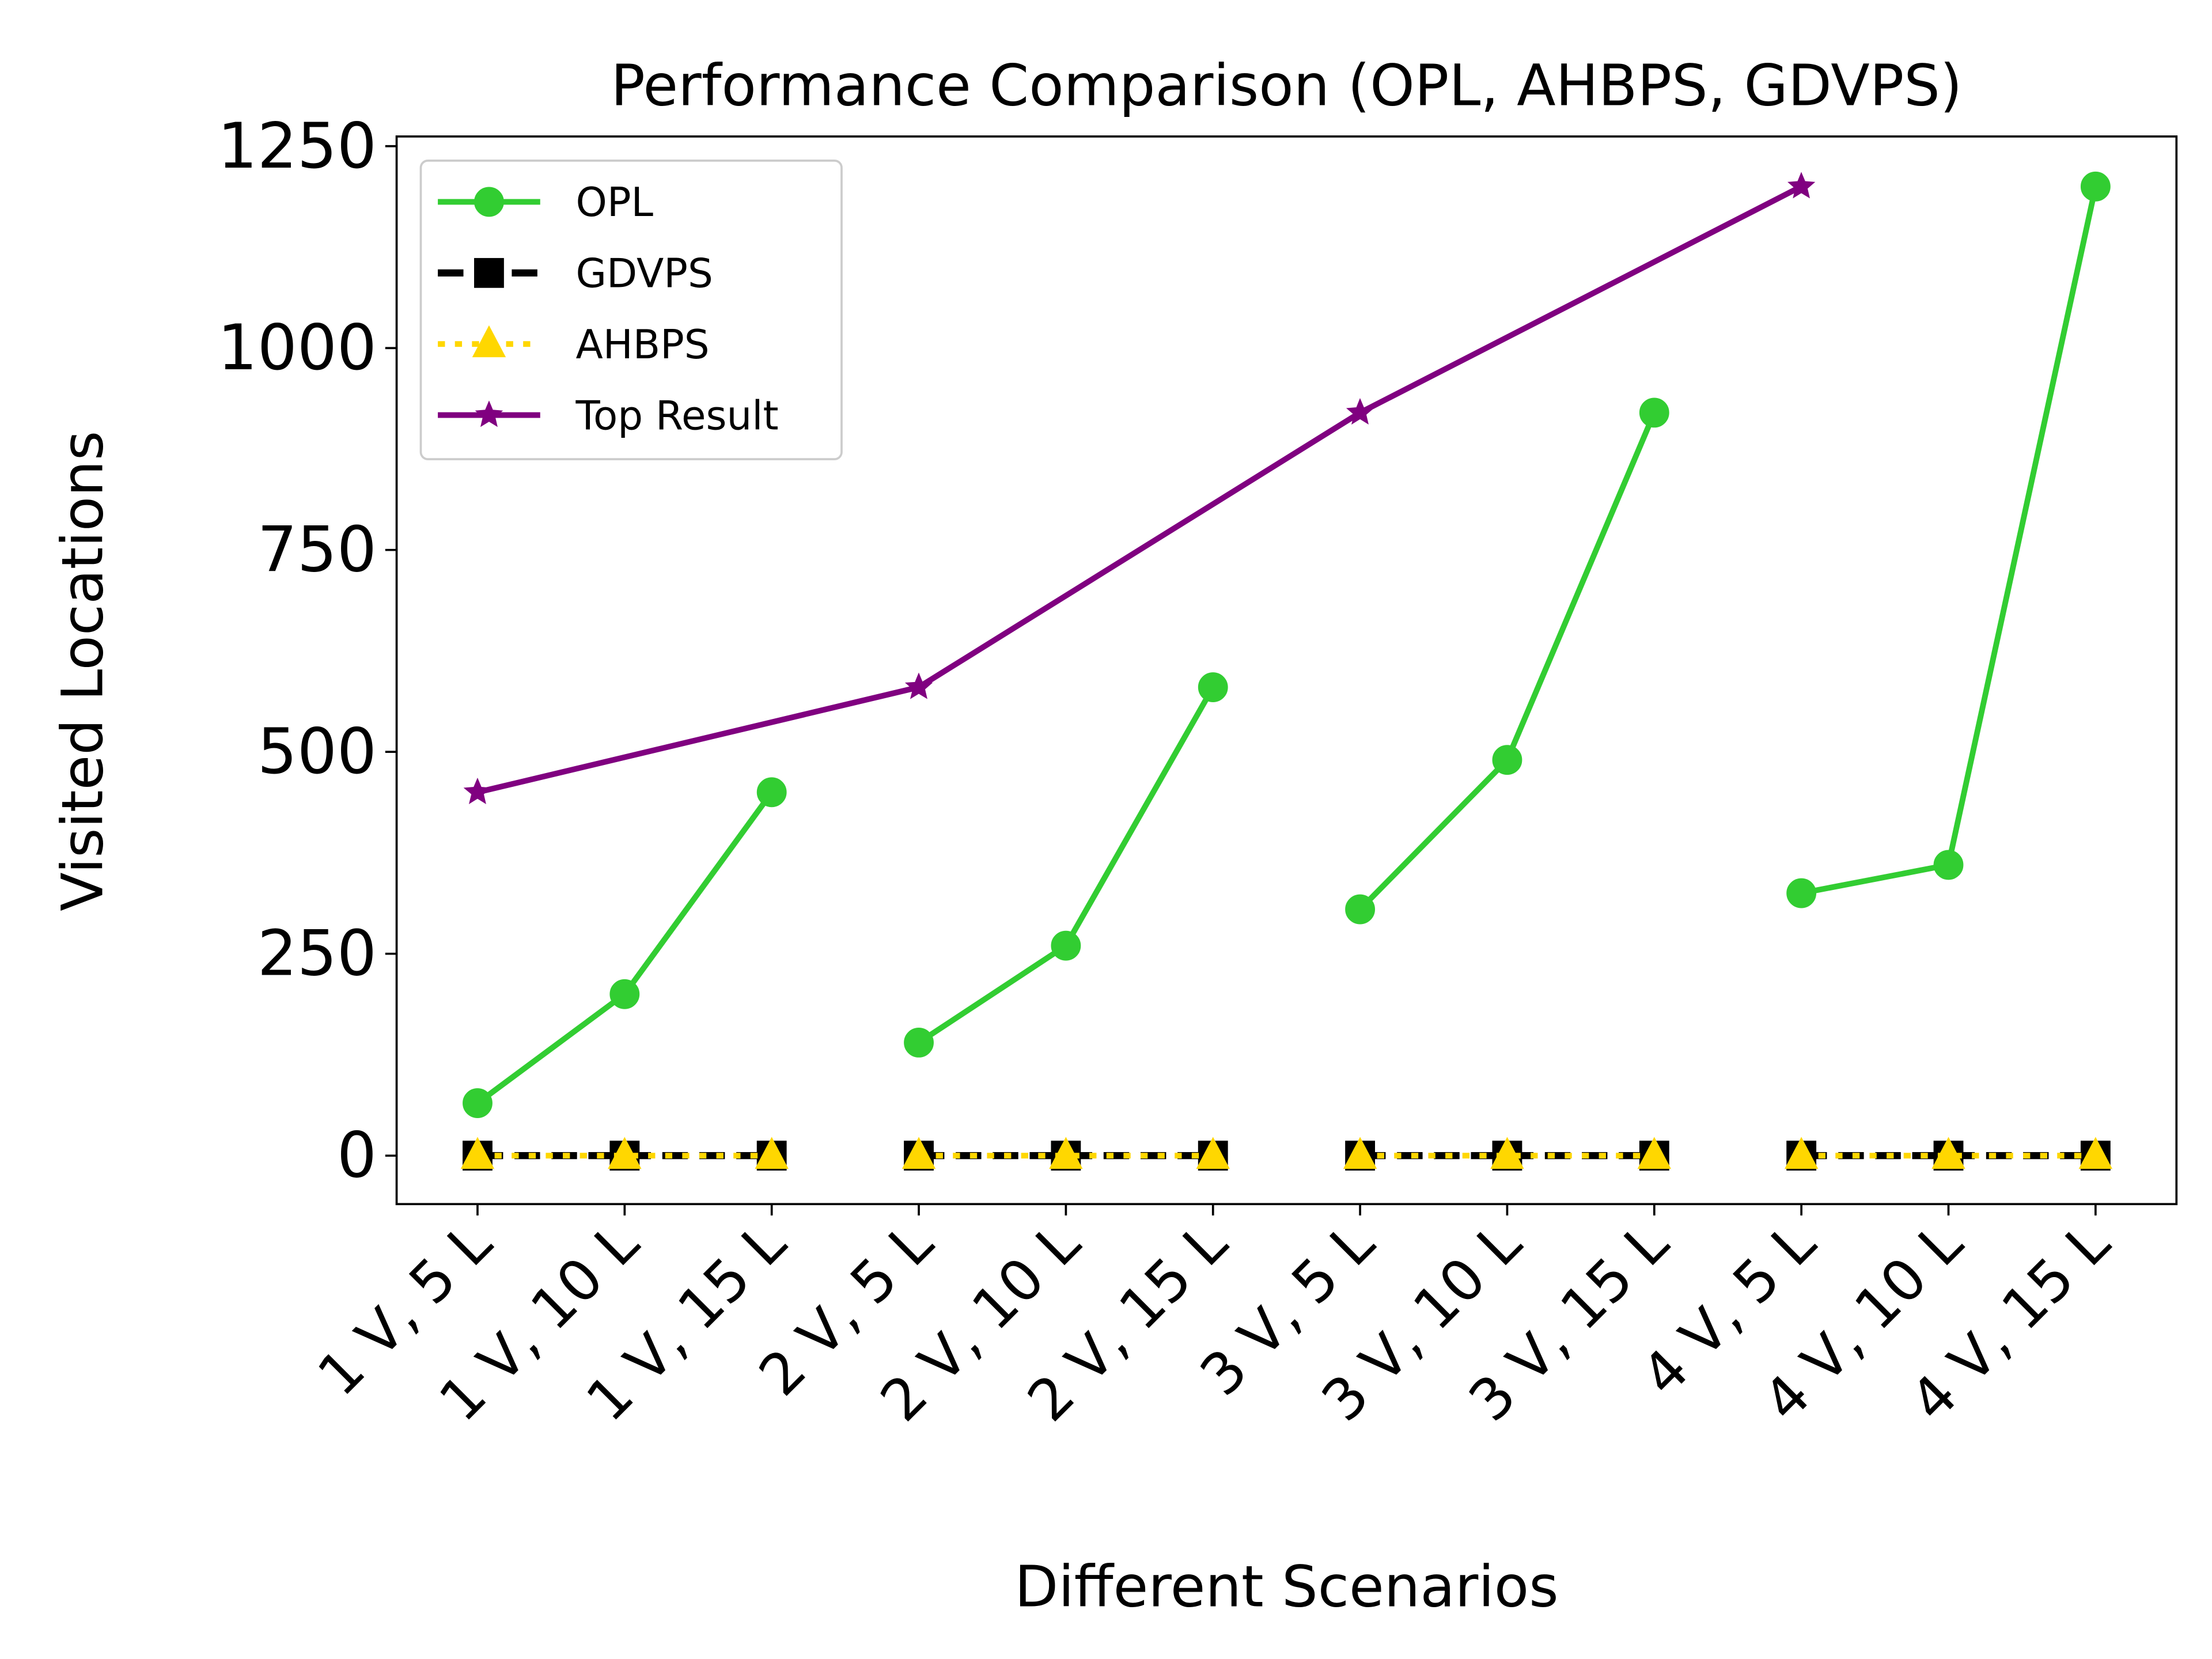  What do you see at coordinates (297, 146) in the screenshot?
I see `y-tick-label: 1250` at bounding box center [297, 146].